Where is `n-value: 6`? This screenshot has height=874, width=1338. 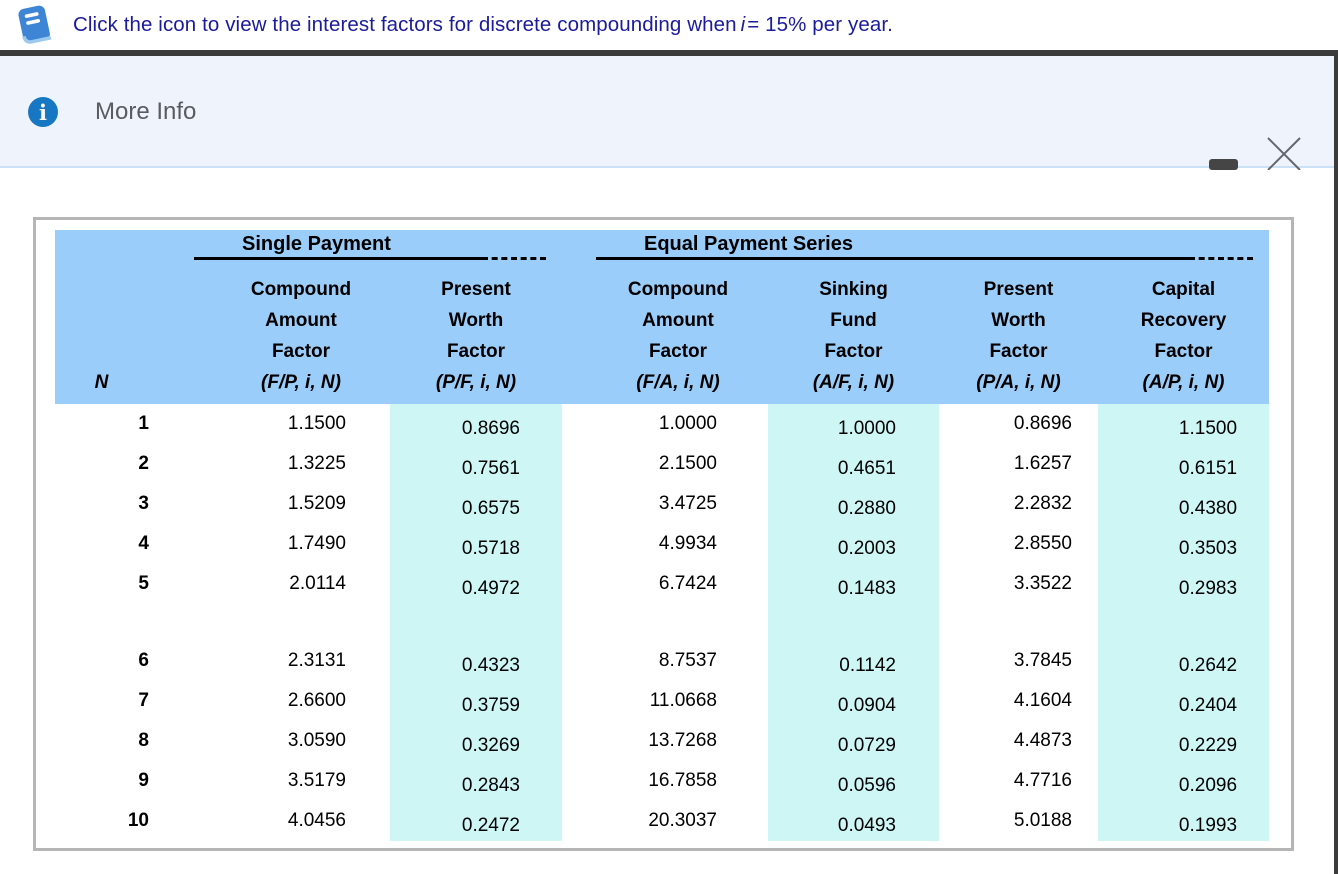 n-value: 6 is located at coordinates (143, 660).